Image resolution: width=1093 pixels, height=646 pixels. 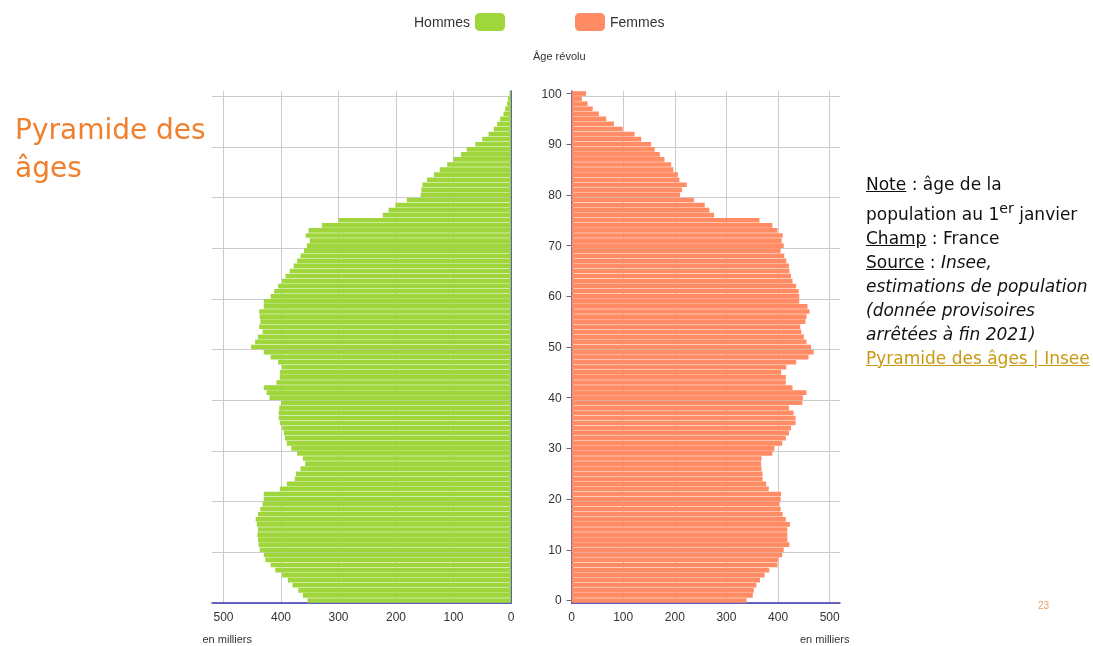 I want to click on y-tick-label: 70, so click(x=555, y=245).